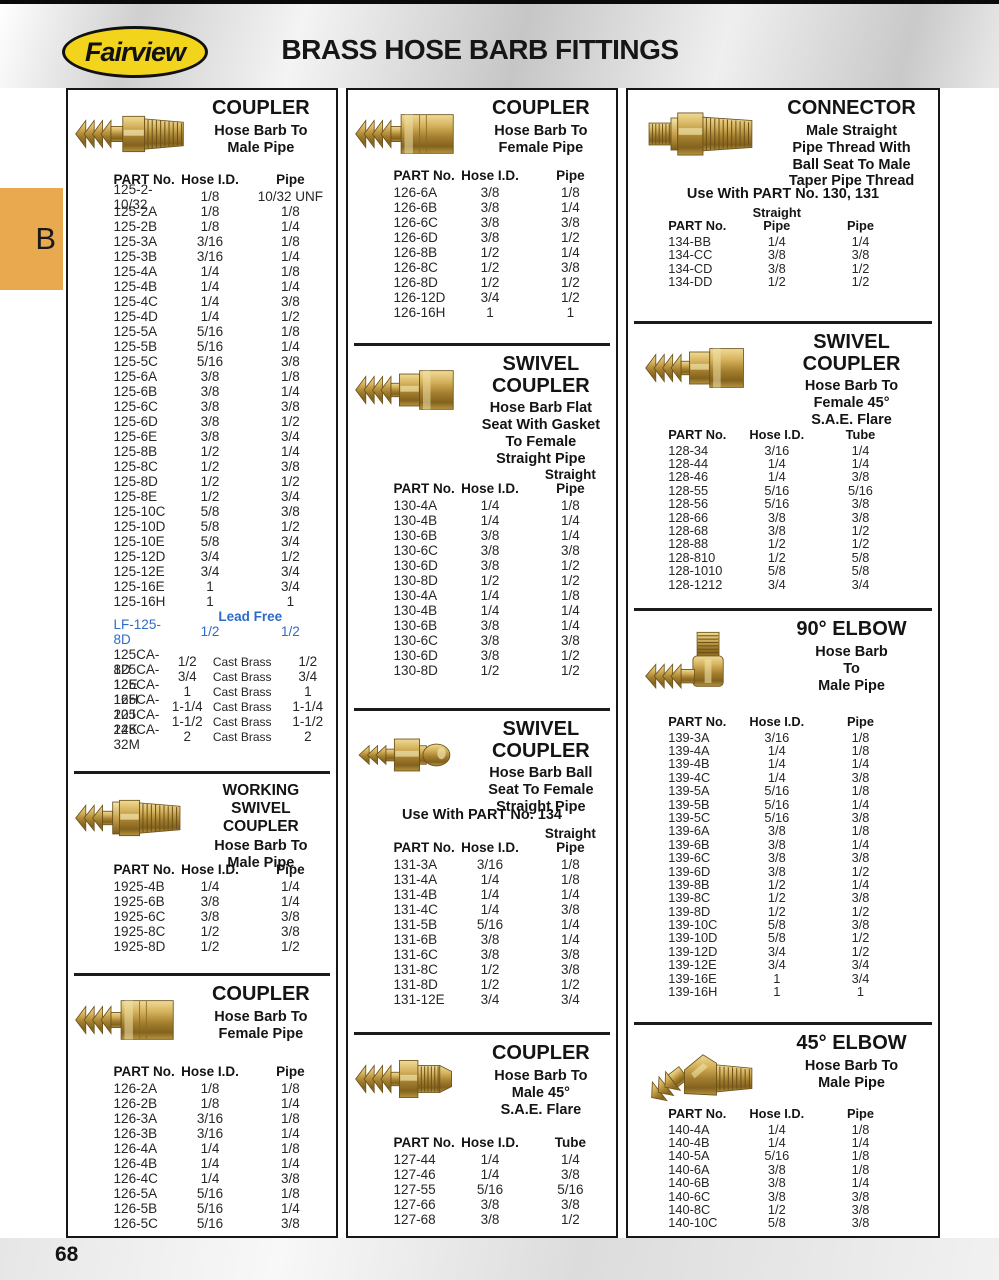  What do you see at coordinates (135, 271) in the screenshot?
I see `cell: 125-4A` at bounding box center [135, 271].